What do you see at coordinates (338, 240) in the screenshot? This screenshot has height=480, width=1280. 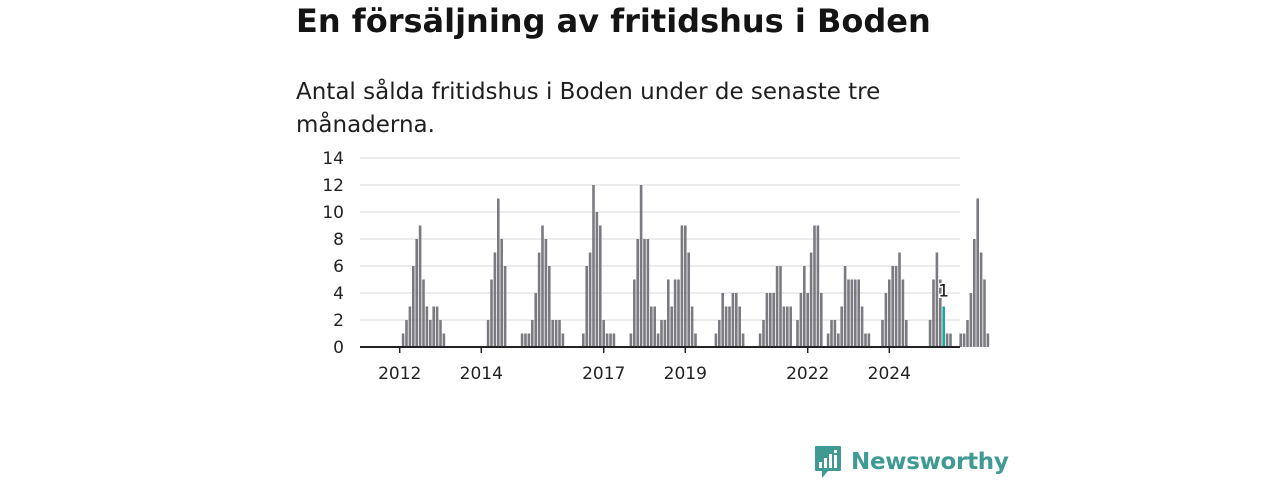 I see `y-tick-label: 8` at bounding box center [338, 240].